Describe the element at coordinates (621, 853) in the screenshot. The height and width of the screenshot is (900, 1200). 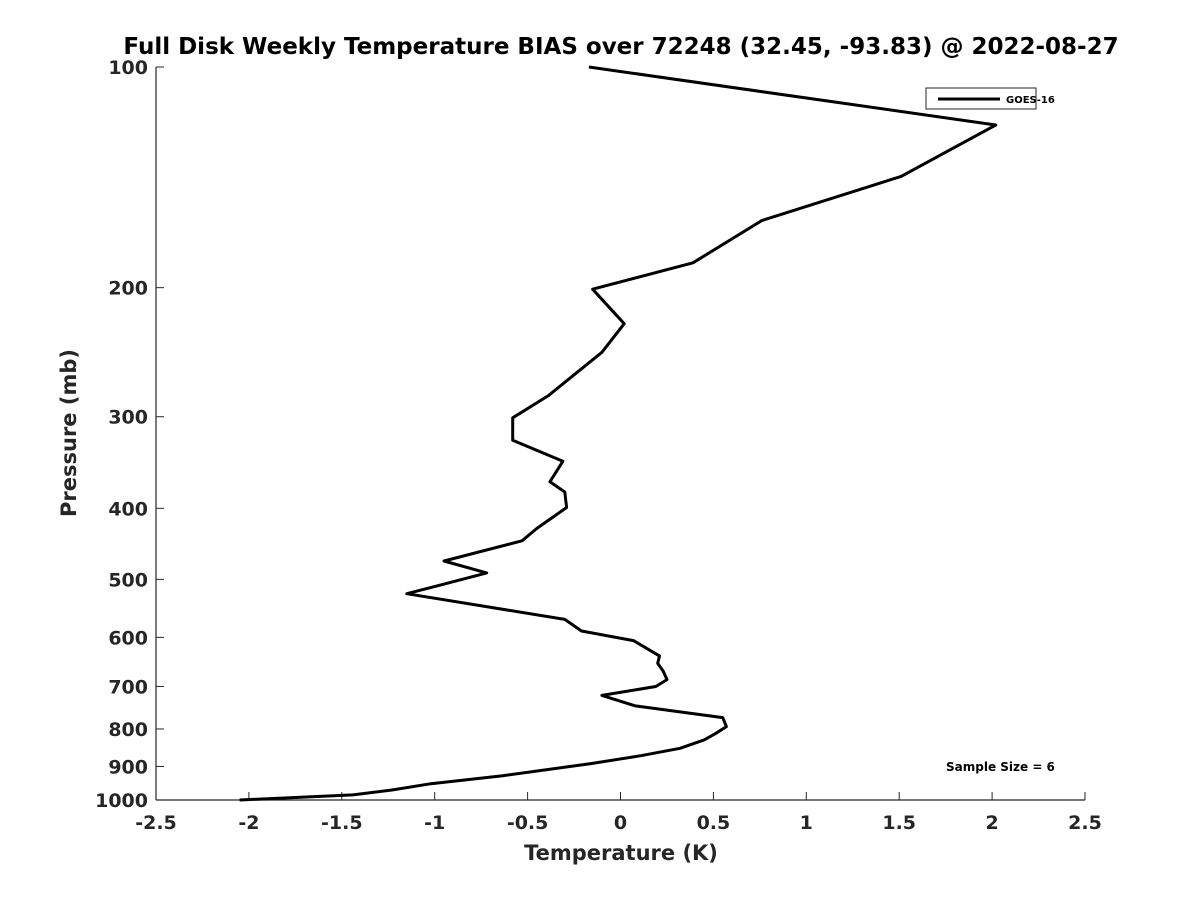
I see `x-axis-label: Temperature (K)` at that location.